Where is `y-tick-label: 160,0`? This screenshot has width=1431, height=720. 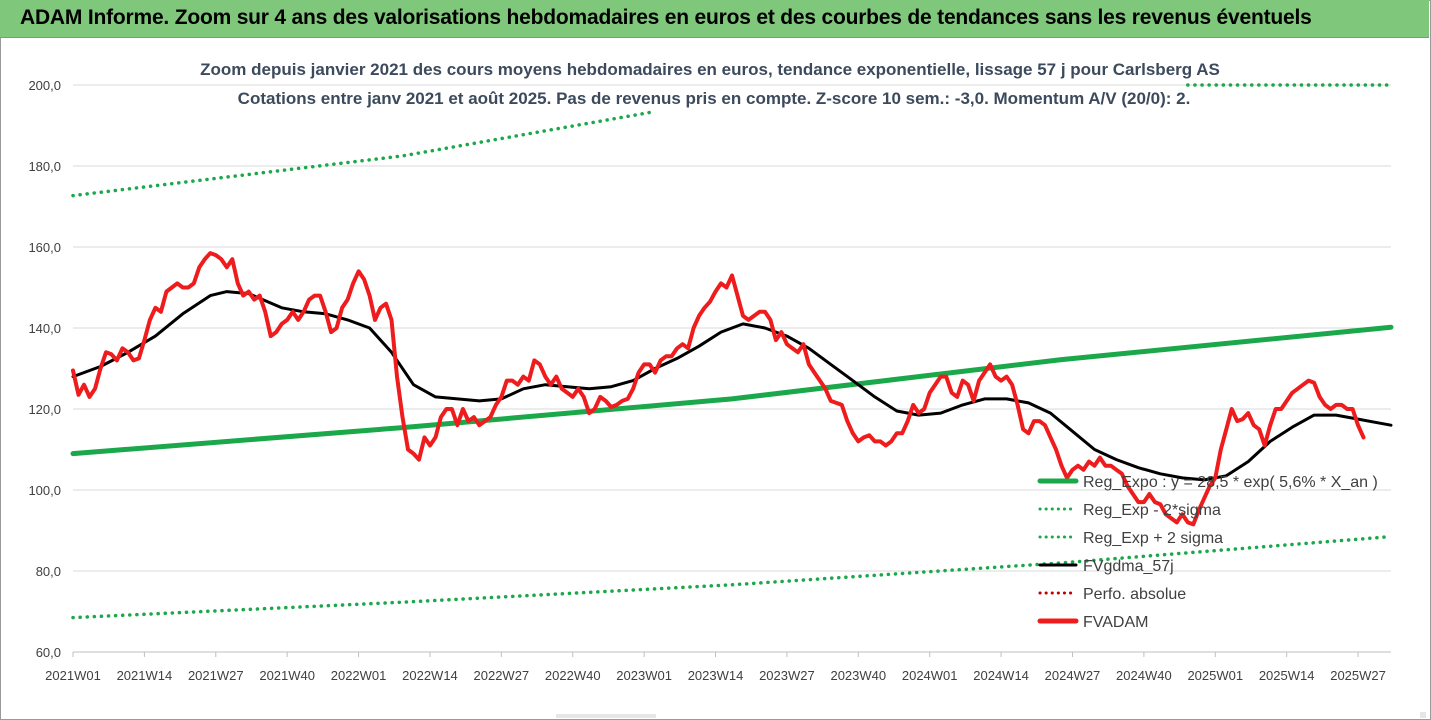 y-tick-label: 160,0 is located at coordinates (44, 247).